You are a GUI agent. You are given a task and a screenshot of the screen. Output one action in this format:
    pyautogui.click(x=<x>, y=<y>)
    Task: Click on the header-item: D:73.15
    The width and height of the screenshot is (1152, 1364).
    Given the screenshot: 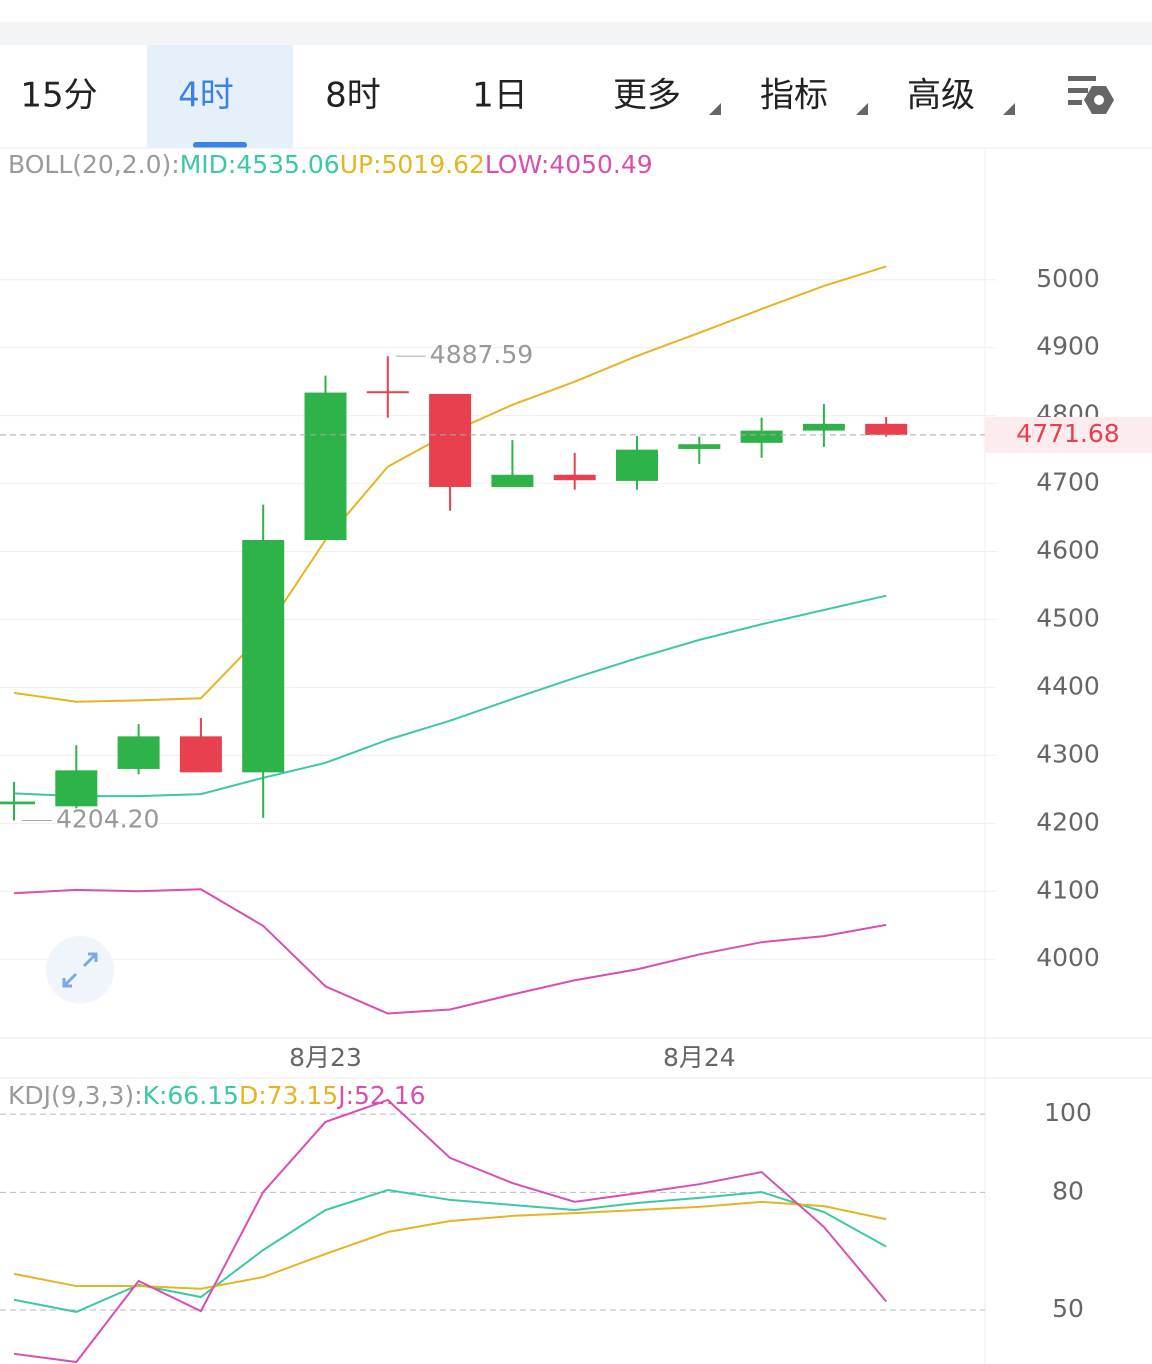 What is the action you would take?
    pyautogui.click(x=288, y=1095)
    